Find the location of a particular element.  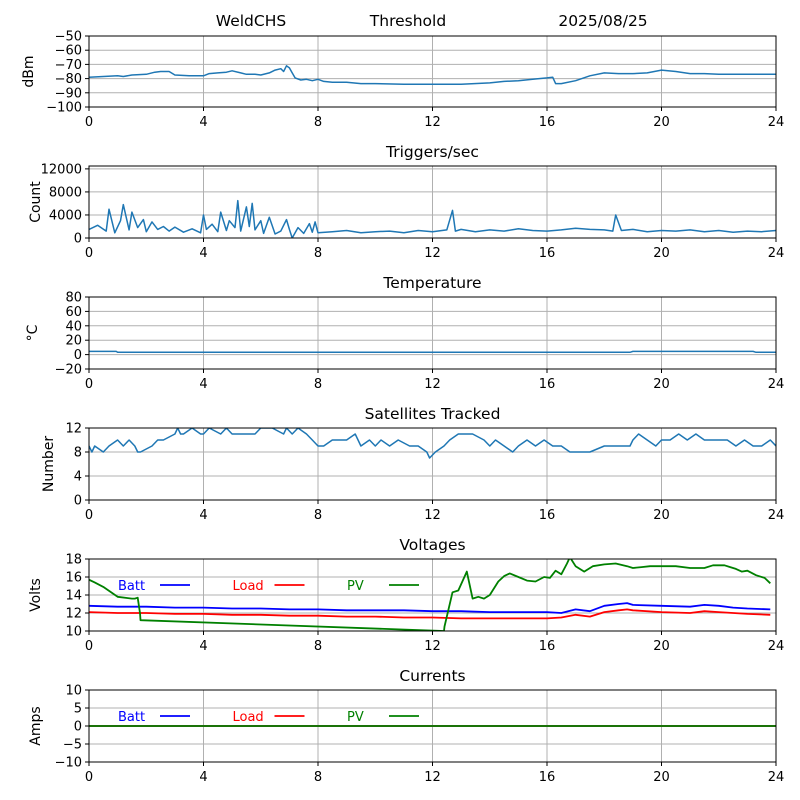

x-tick-label-temperature: 24 is located at coordinates (776, 384).